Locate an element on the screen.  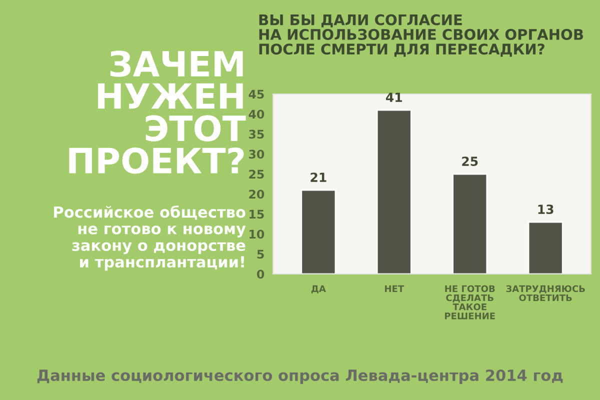
text: ЗАЧЕМ НУЖЕН ЭТОТ ПРОЕКТ? is located at coordinates (157, 112).